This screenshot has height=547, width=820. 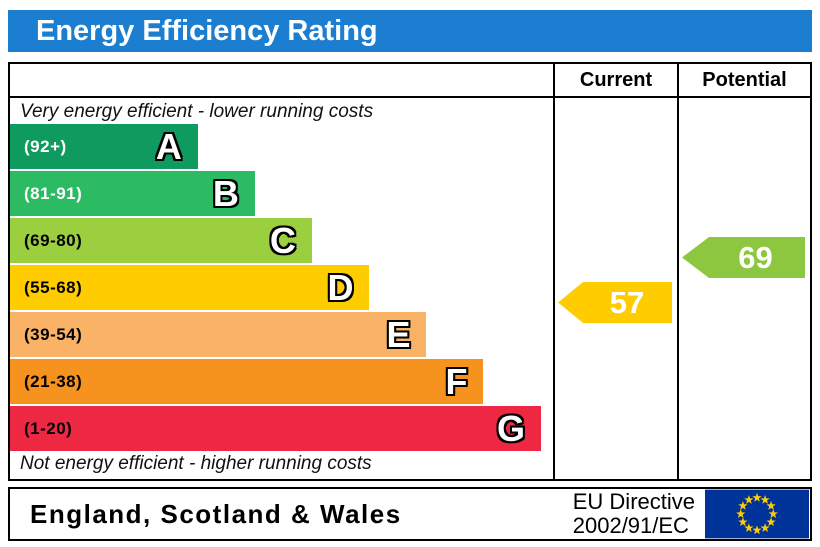 What do you see at coordinates (743, 288) in the screenshot?
I see `potential-rating-column: 69` at bounding box center [743, 288].